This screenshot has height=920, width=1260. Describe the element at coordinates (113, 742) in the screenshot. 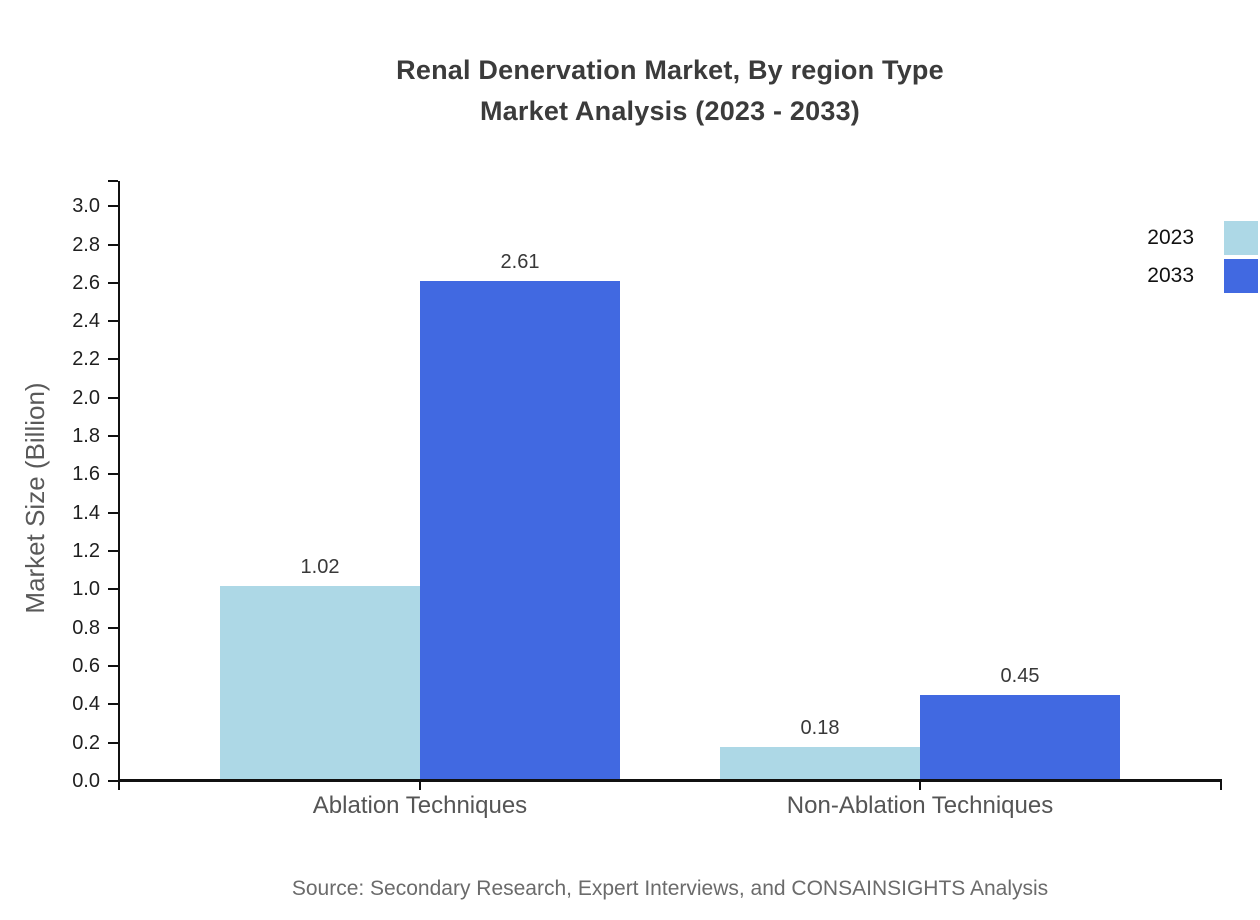

I see `y-tick-0.2` at that location.